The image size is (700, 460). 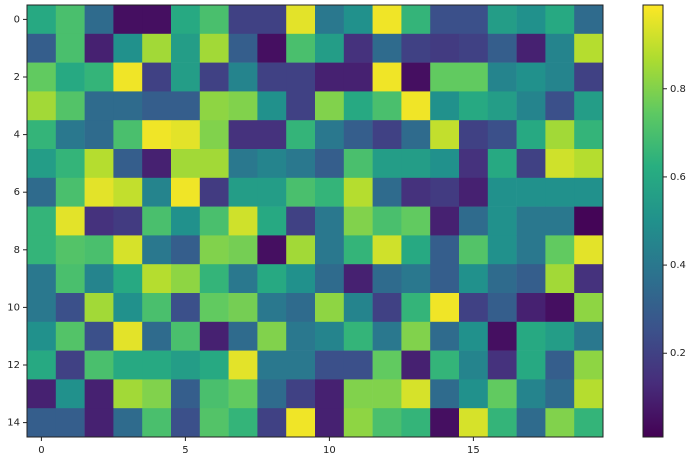 I want to click on y-tick-label: 0, so click(x=17, y=19).